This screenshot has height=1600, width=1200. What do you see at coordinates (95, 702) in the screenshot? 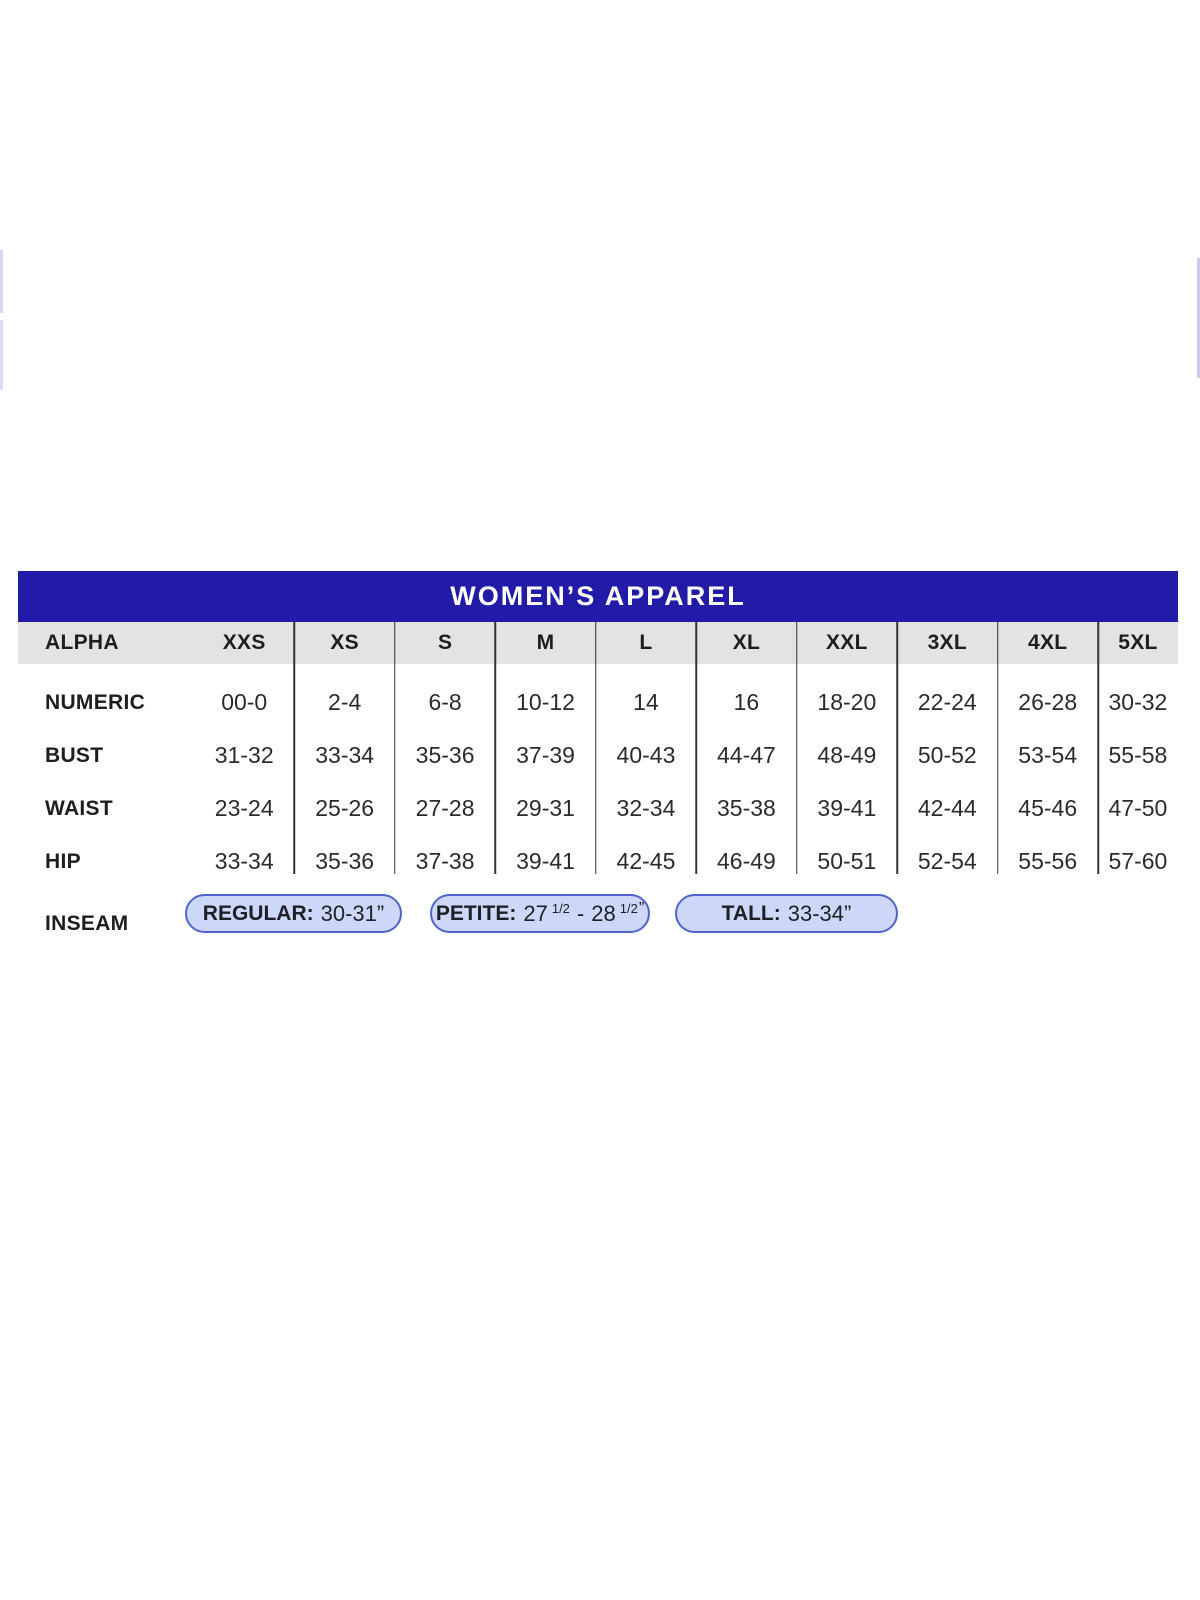
I see `row-label-numeric: NUMERIC` at bounding box center [95, 702].